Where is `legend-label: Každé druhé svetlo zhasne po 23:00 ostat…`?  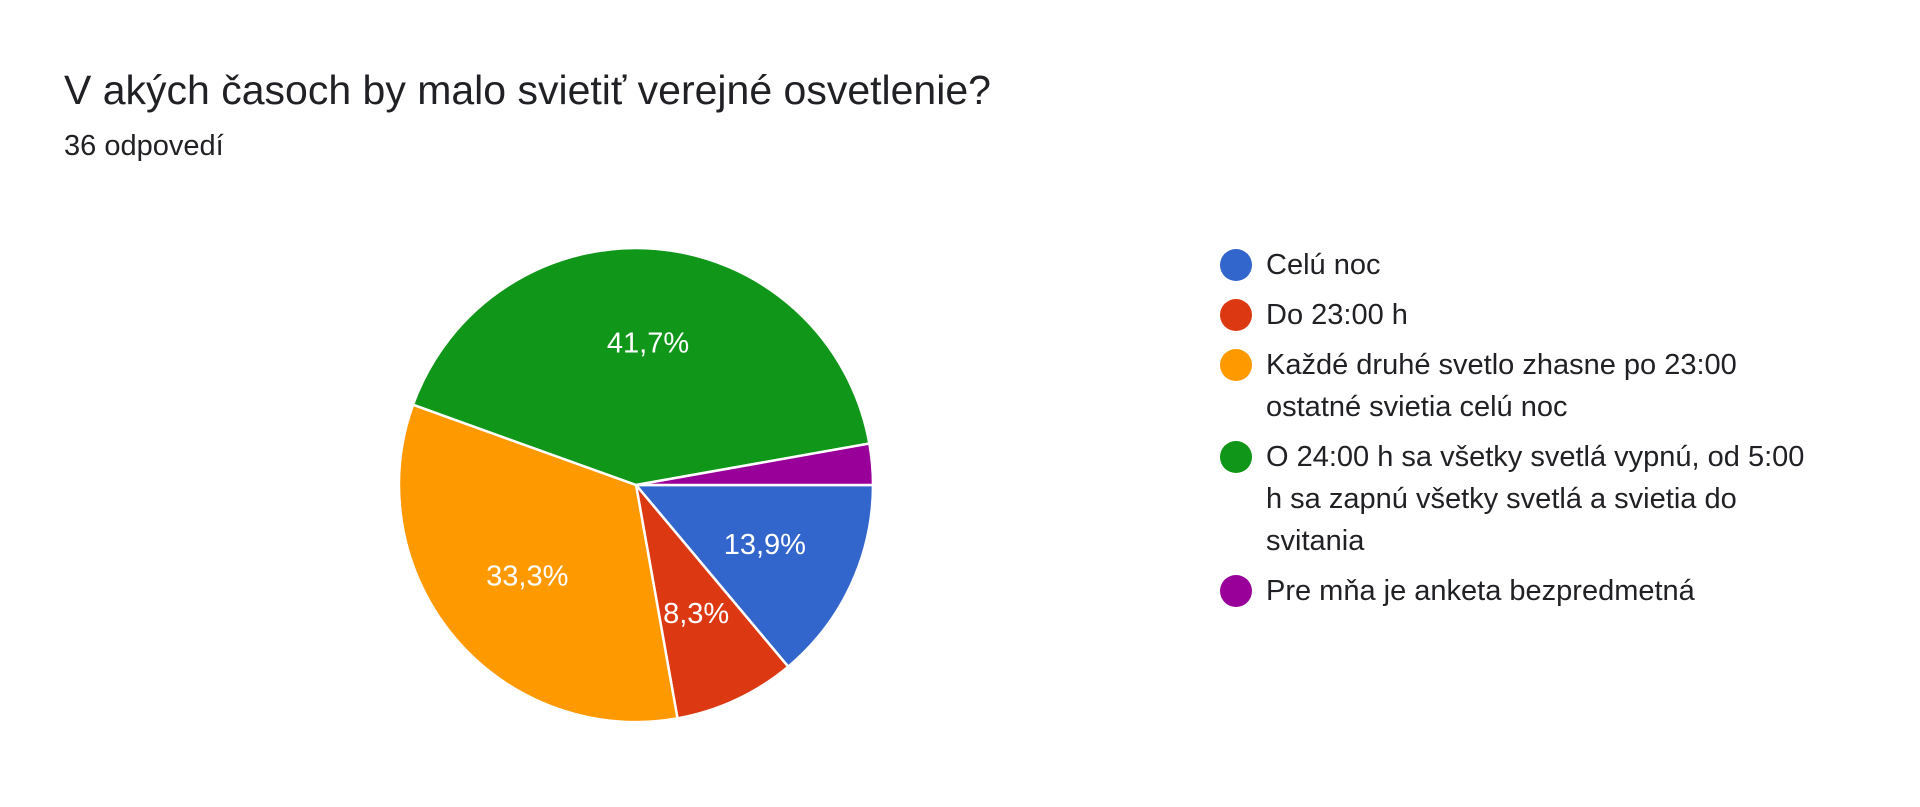 legend-label: Každé druhé svetlo zhasne po 23:00 ostat… is located at coordinates (1501, 386).